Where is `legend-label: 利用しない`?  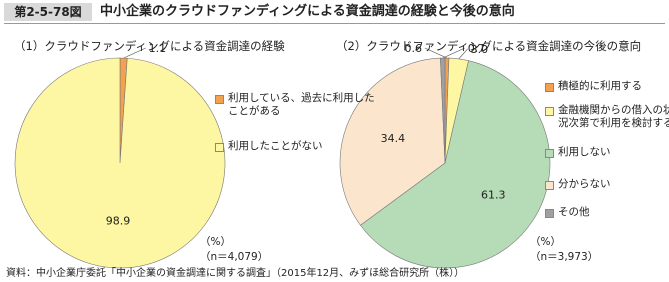
legend-label: 利用しない is located at coordinates (584, 152).